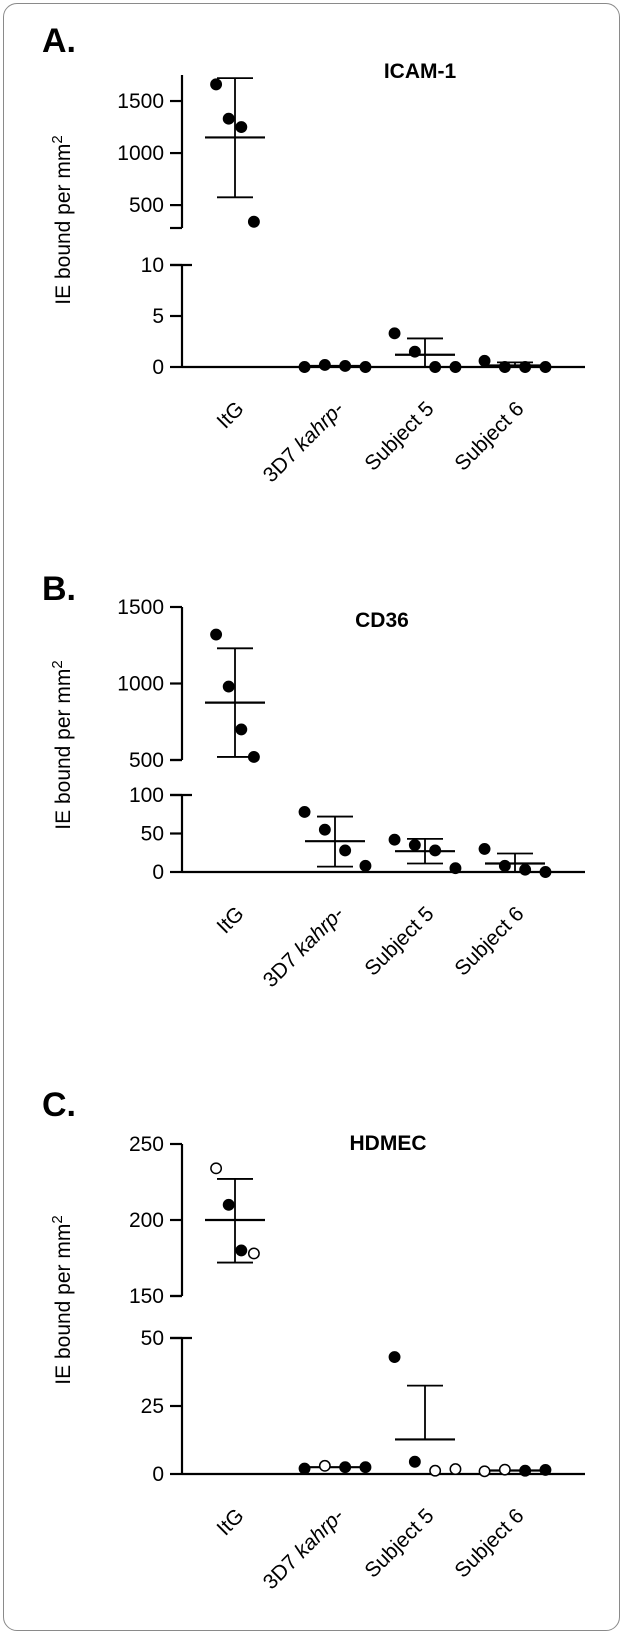 This screenshot has height=1636, width=625. What do you see at coordinates (152, 1406) in the screenshot?
I see `y-tick-label: 25` at bounding box center [152, 1406].